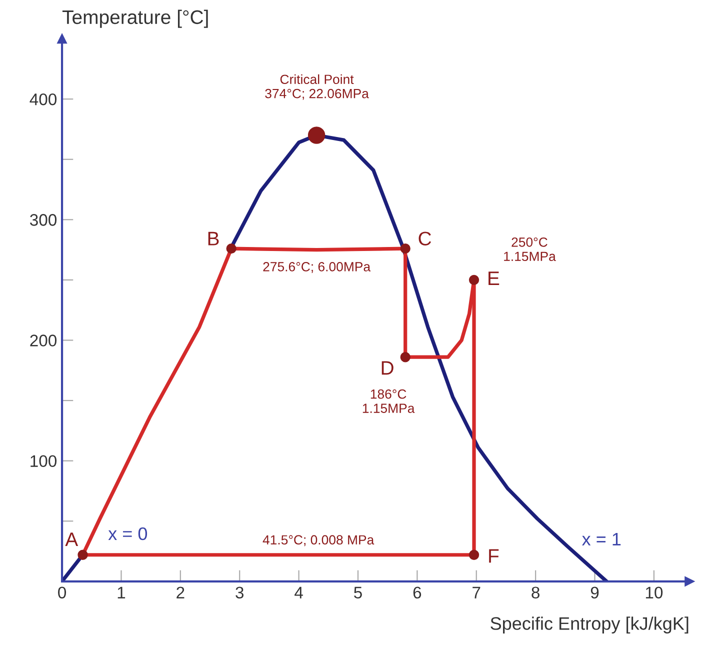 This screenshot has height=646, width=713. Describe the element at coordinates (317, 87) in the screenshot. I see `annotation: Critical Point 374°C; 22.06MPa` at that location.